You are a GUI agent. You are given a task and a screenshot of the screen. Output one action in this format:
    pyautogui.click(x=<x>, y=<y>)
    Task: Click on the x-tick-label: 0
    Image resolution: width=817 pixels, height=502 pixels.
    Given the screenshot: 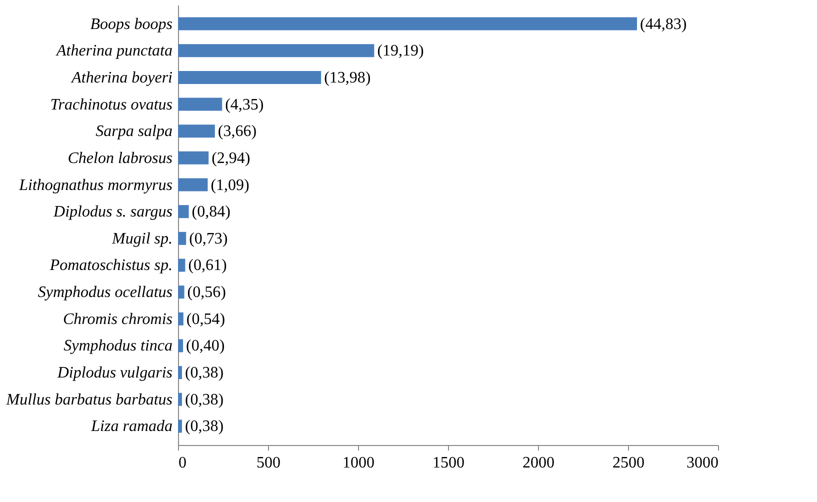 What is the action you would take?
    pyautogui.click(x=182, y=463)
    